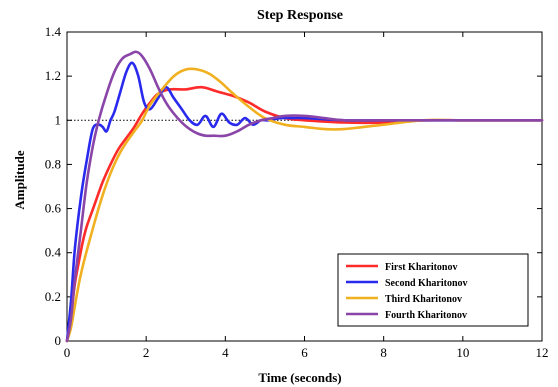  What do you see at coordinates (146, 352) in the screenshot?
I see `x-tick-label: 2` at bounding box center [146, 352].